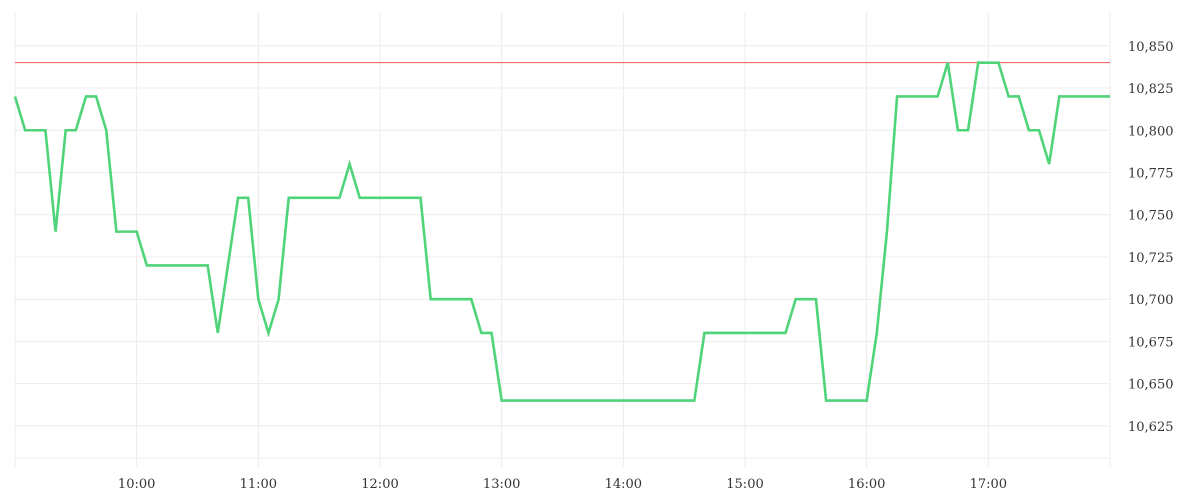 The image size is (1200, 500). I want to click on y-tick-label: 10,675, so click(1151, 342).